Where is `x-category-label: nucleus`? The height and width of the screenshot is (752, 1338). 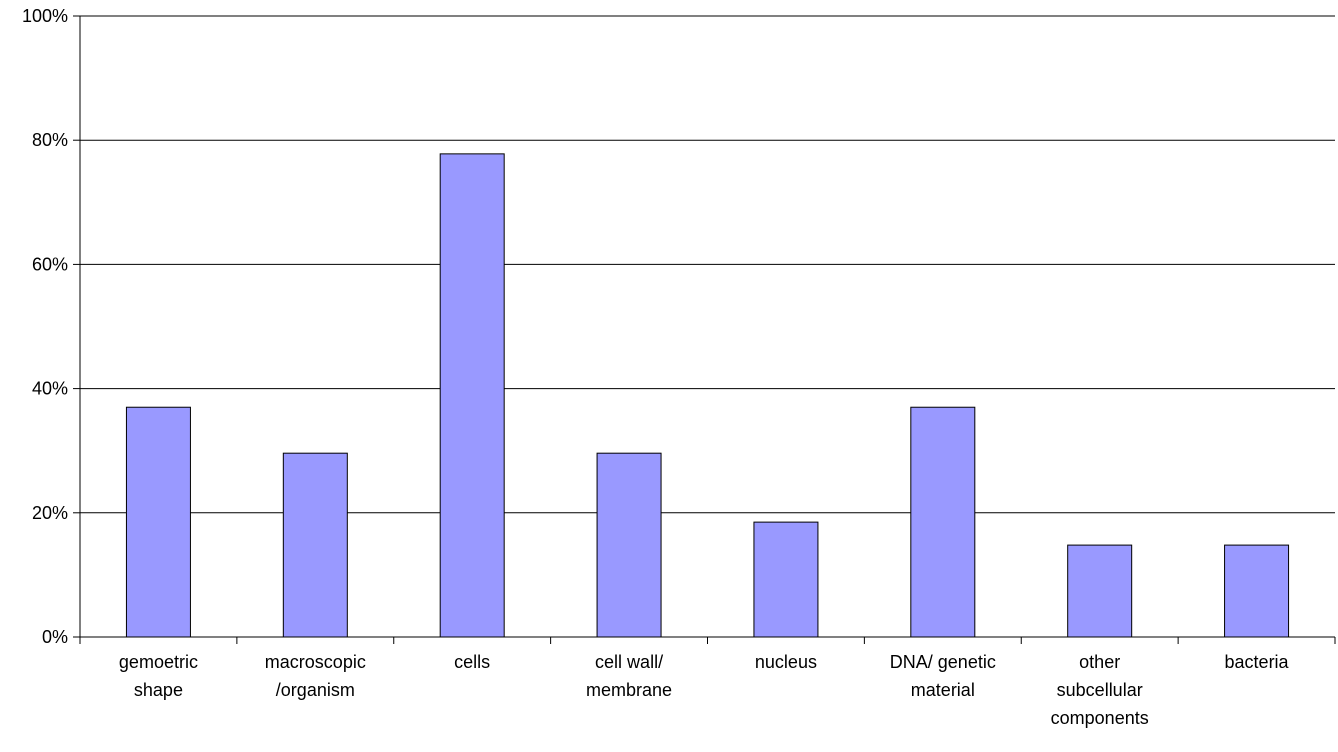
x-category-label: nucleus is located at coordinates (786, 662).